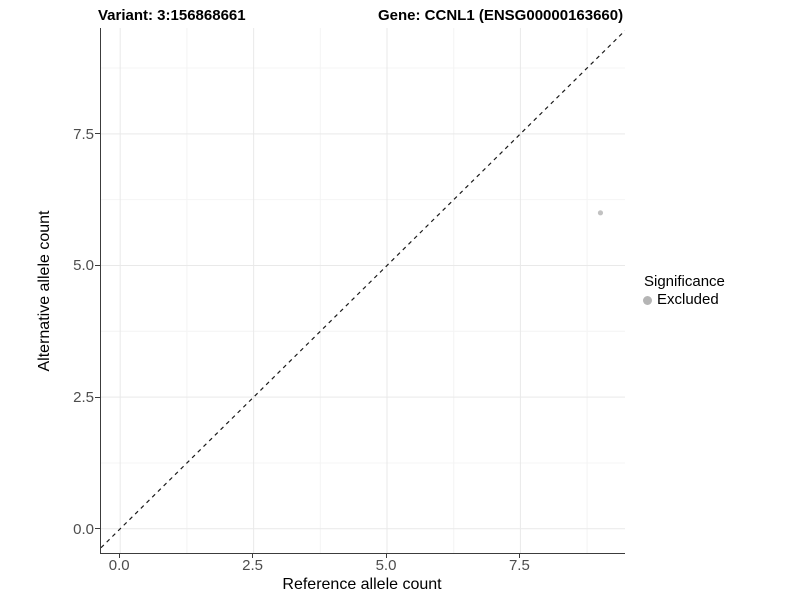  What do you see at coordinates (83, 398) in the screenshot?
I see `y-axis-tick-label: 2.5` at bounding box center [83, 398].